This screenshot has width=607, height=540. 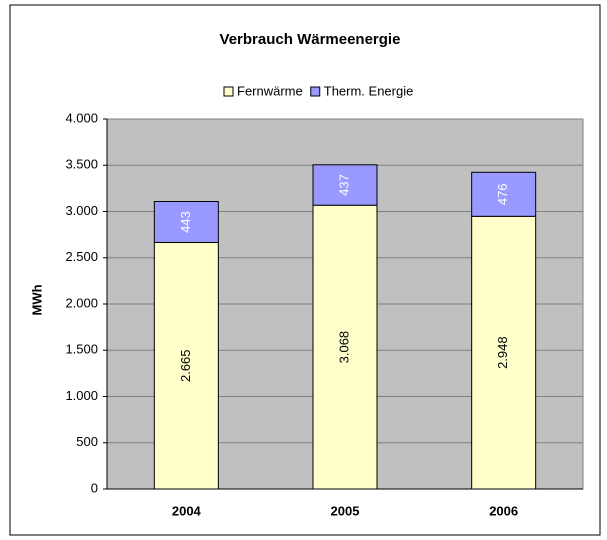 I want to click on y-tick-label: 3.000, so click(x=81, y=210).